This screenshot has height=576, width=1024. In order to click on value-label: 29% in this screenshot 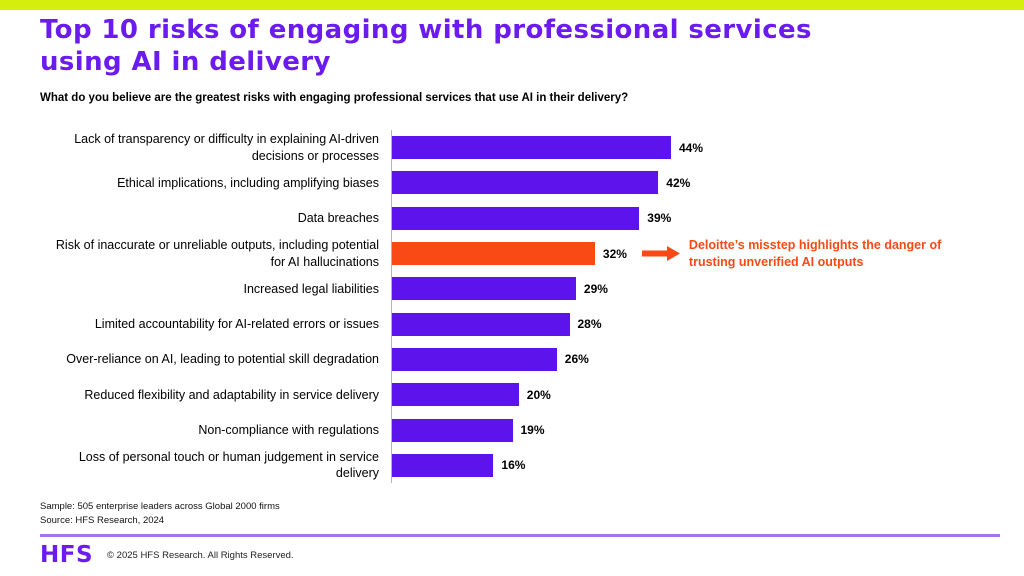, I will do `click(595, 288)`.